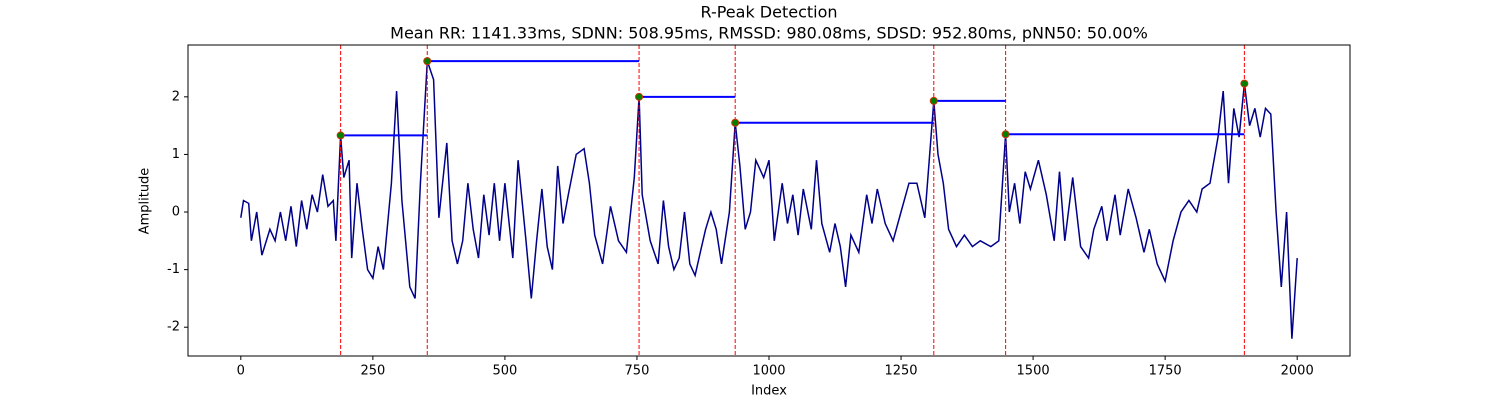 The height and width of the screenshot is (400, 1500). What do you see at coordinates (176, 96) in the screenshot?
I see `y-tick-label: 2` at bounding box center [176, 96].